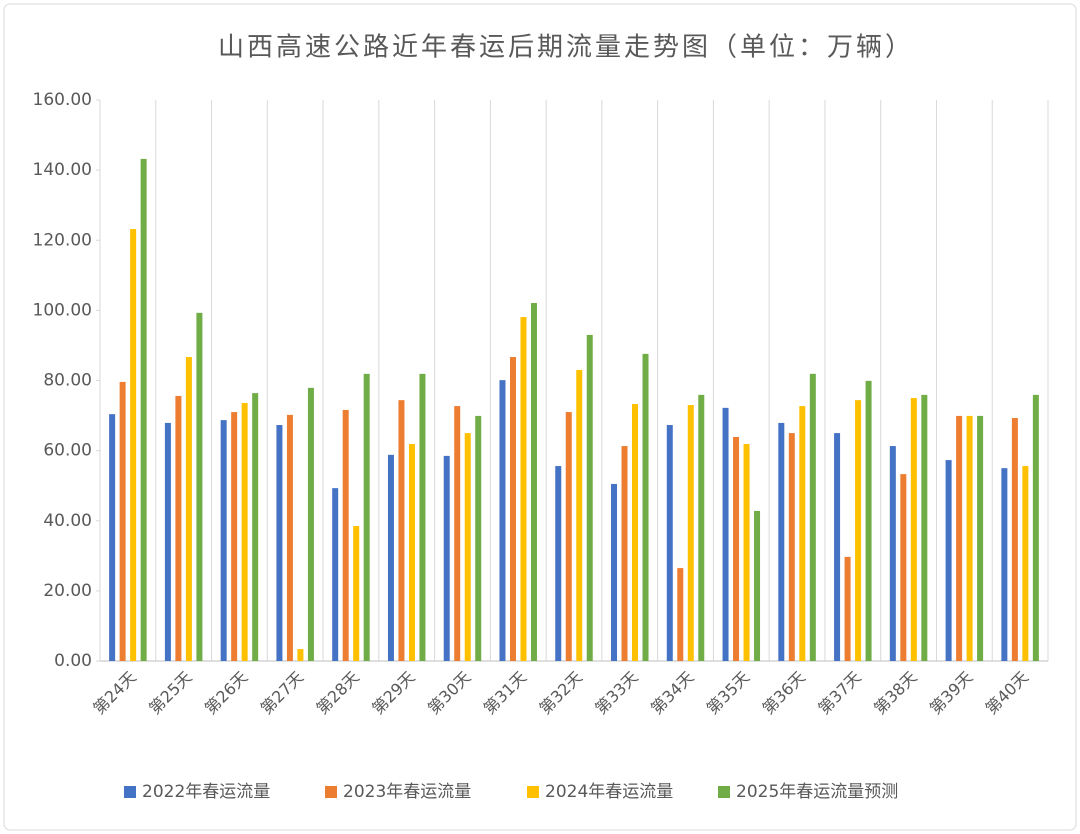  I want to click on legend-label: 2023年春运流量, so click(407, 792).